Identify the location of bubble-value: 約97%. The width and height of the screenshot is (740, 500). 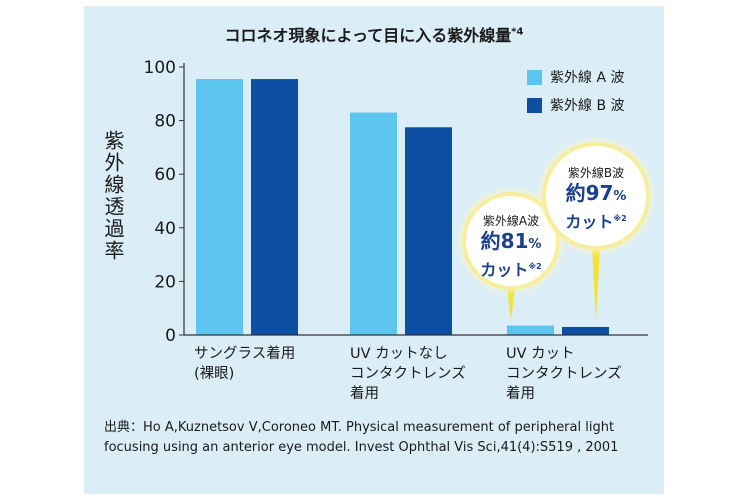
(596, 193).